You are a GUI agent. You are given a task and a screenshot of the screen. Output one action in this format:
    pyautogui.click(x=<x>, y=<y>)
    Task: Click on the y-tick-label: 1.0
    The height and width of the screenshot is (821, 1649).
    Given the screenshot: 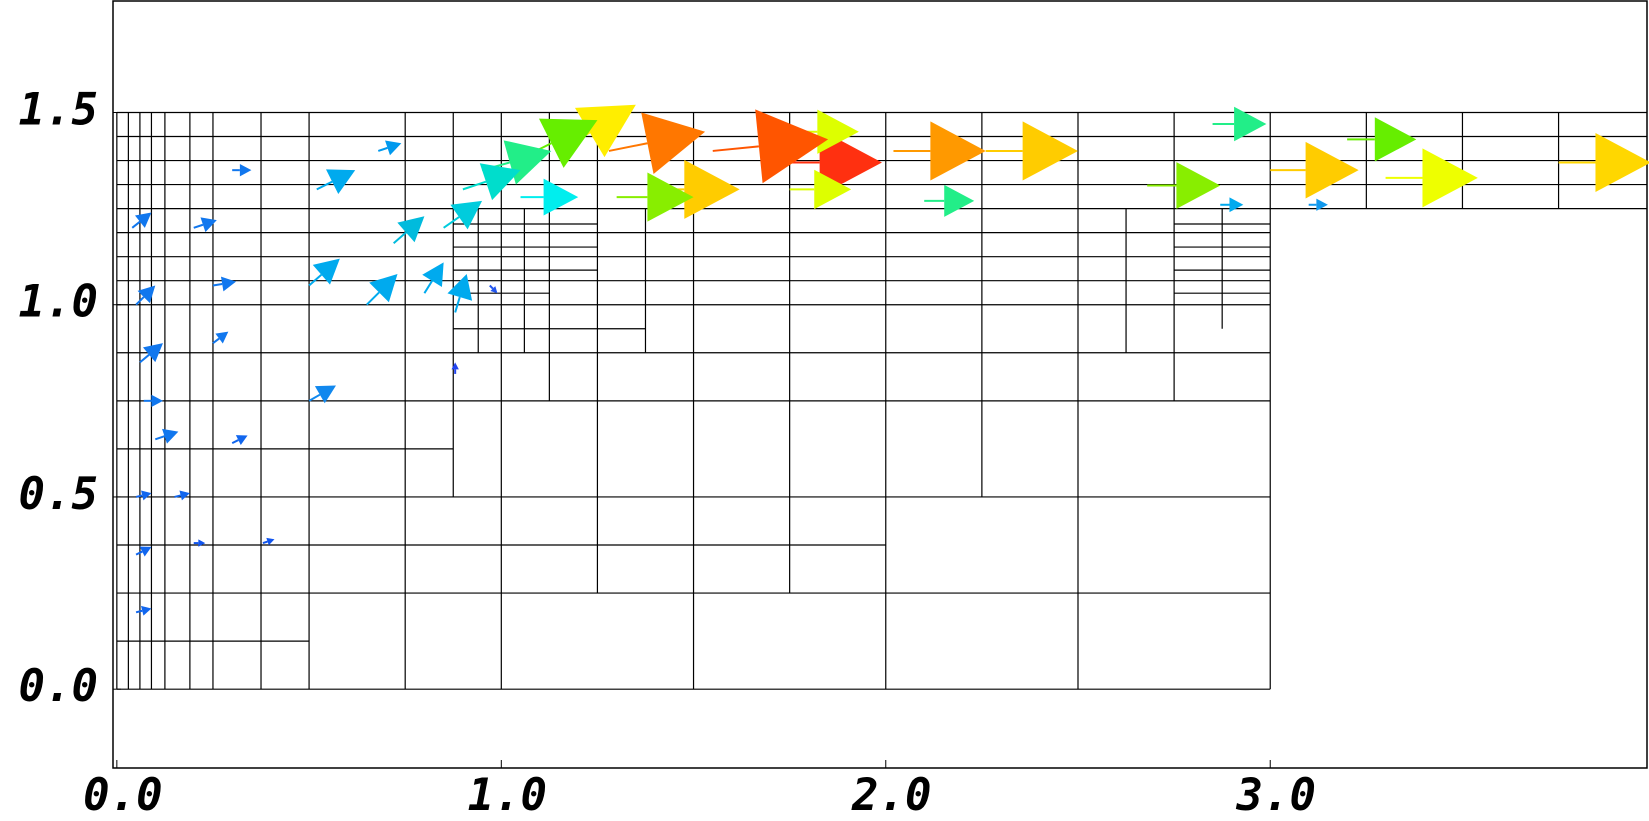 What is the action you would take?
    pyautogui.click(x=58, y=302)
    